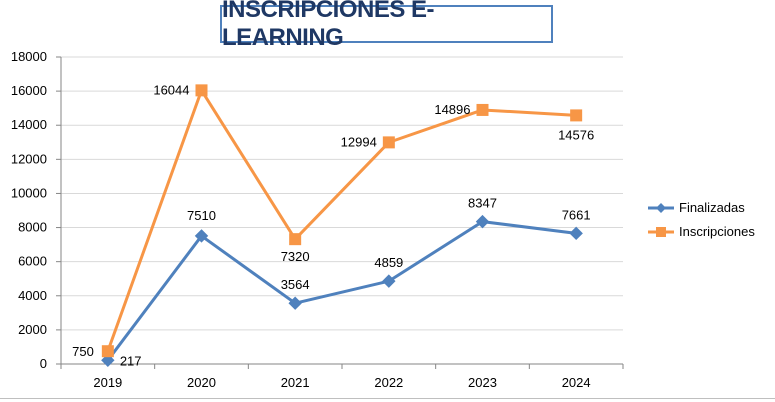 Image resolution: width=775 pixels, height=402 pixels. I want to click on chart-title-box: INSCRIPCIONES E-LEARNING, so click(386, 25).